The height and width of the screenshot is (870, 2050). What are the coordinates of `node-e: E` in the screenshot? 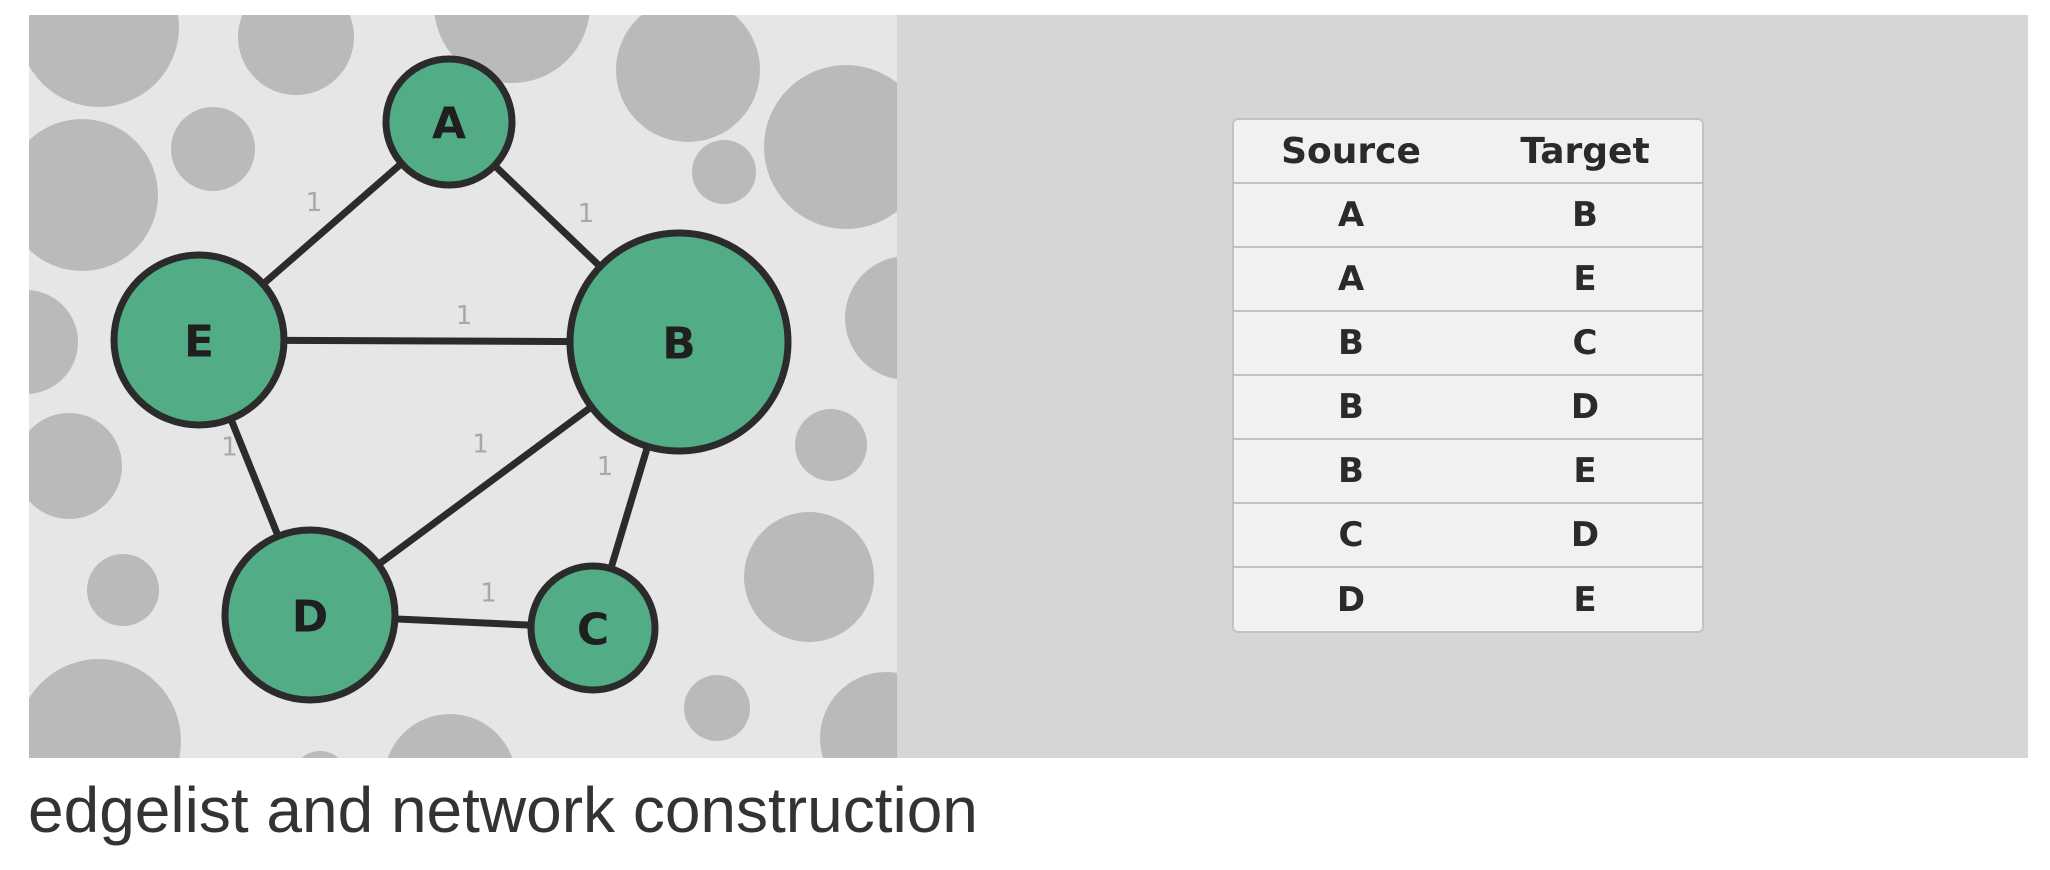 It's located at (199, 340).